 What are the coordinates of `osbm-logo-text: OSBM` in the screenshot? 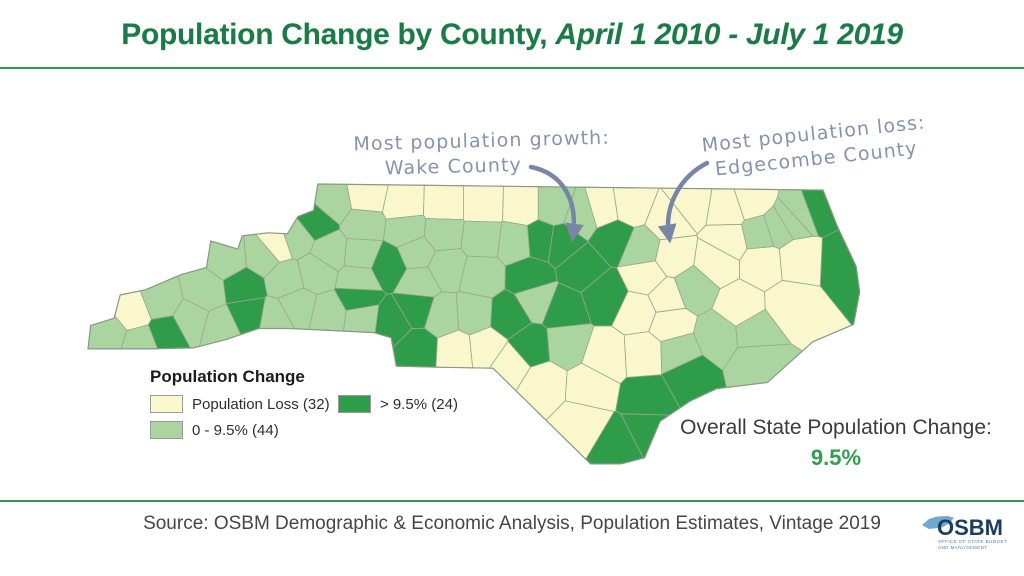 It's located at (970, 527).